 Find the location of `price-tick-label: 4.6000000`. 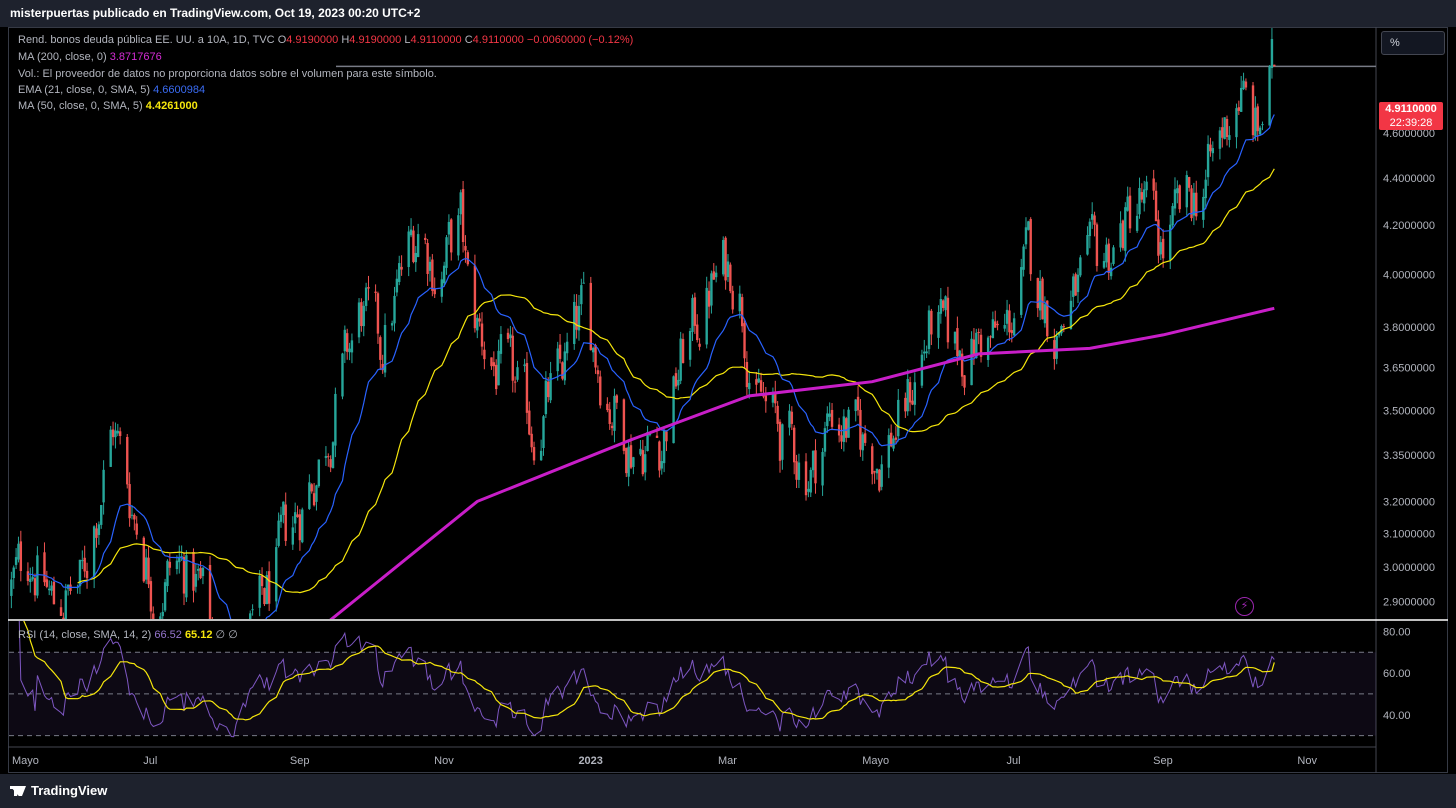

price-tick-label: 4.6000000 is located at coordinates (1409, 134).